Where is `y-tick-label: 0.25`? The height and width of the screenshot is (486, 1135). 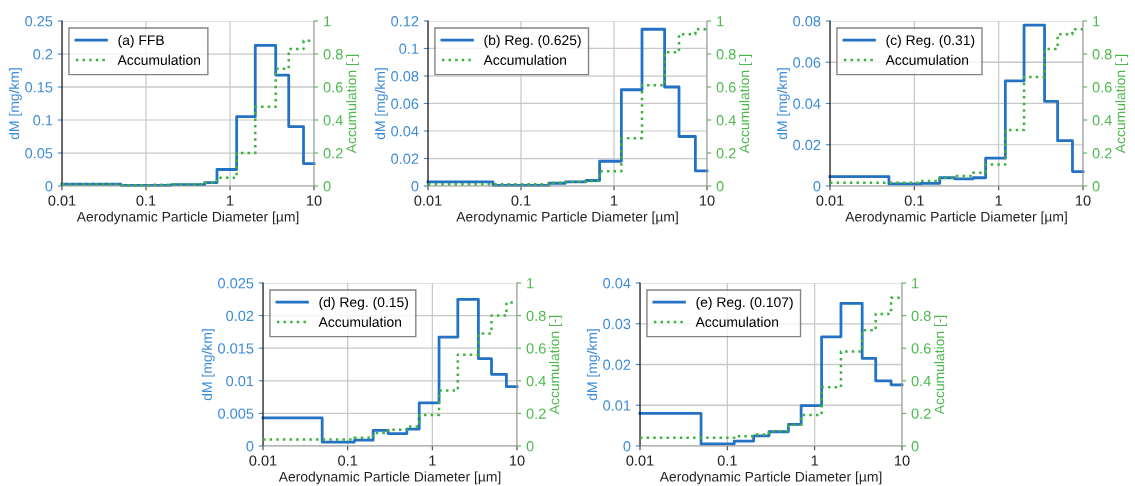 y-tick-label: 0.25 is located at coordinates (39, 21).